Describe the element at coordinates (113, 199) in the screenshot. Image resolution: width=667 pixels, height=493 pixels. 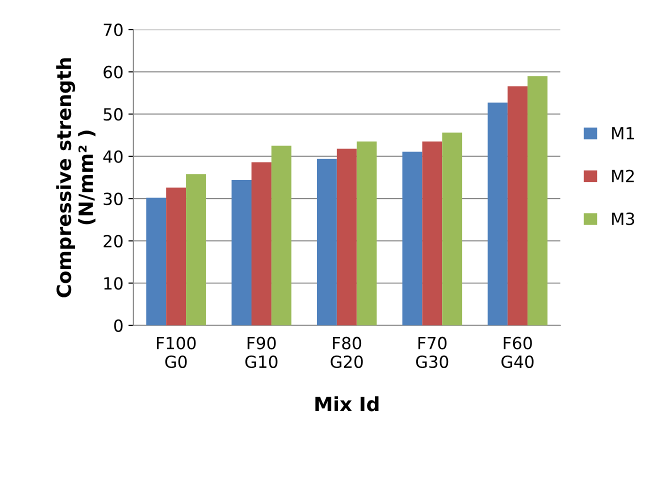
I see `y-tick-label: 30` at that location.